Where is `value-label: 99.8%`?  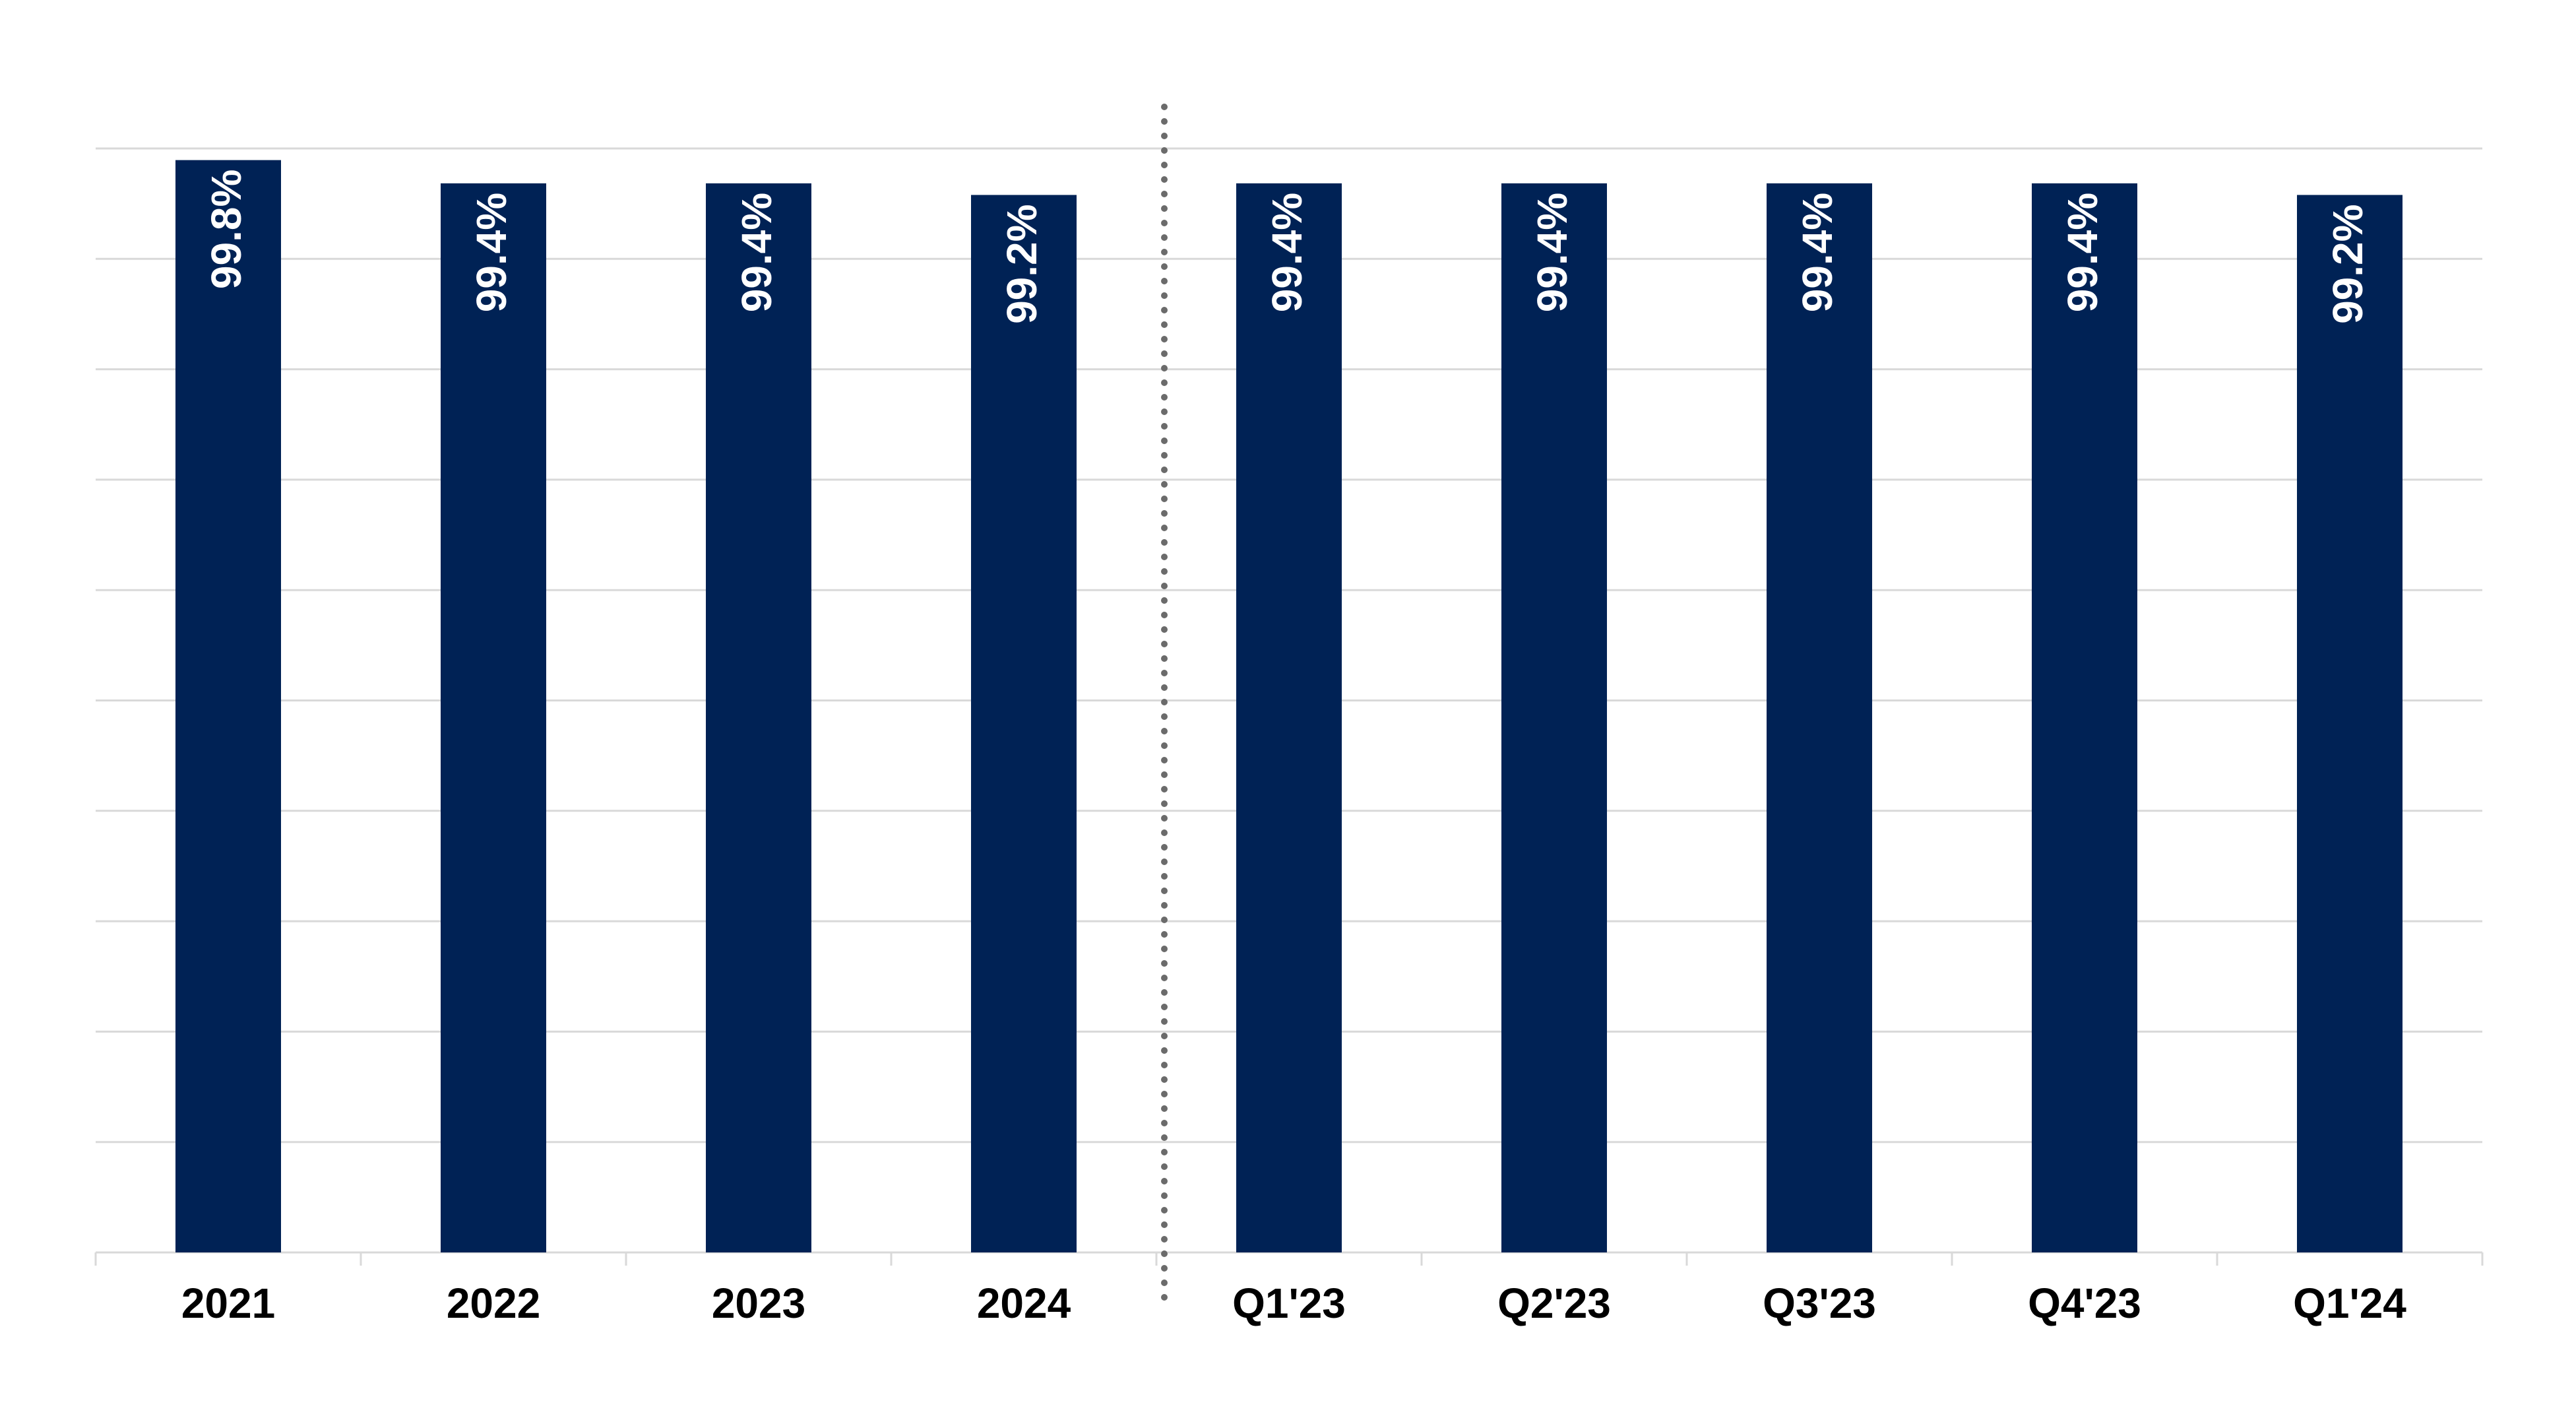 value-label: 99.8% is located at coordinates (226, 229).